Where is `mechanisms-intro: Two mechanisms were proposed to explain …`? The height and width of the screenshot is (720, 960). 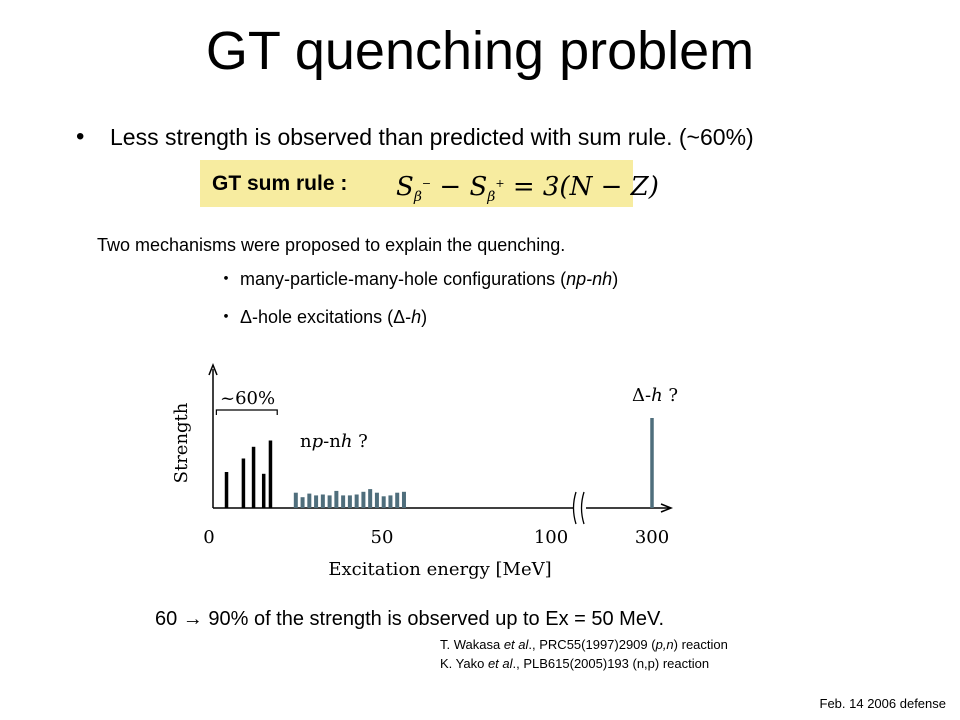
mechanisms-intro: Two mechanisms were proposed to explain … is located at coordinates (331, 245).